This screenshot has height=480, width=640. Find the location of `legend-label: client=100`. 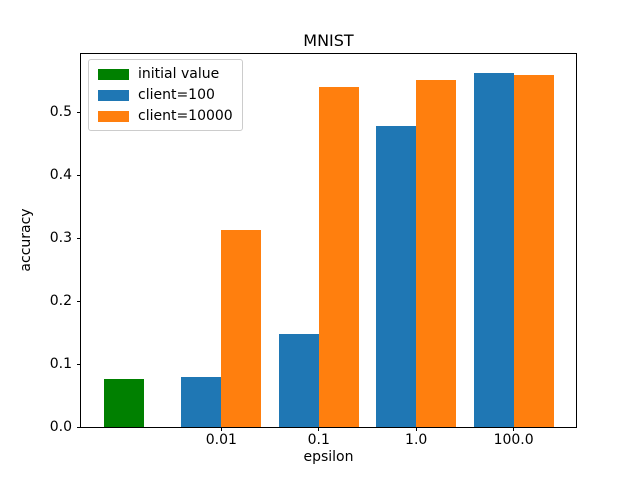

legend-label: client=100 is located at coordinates (176, 95).